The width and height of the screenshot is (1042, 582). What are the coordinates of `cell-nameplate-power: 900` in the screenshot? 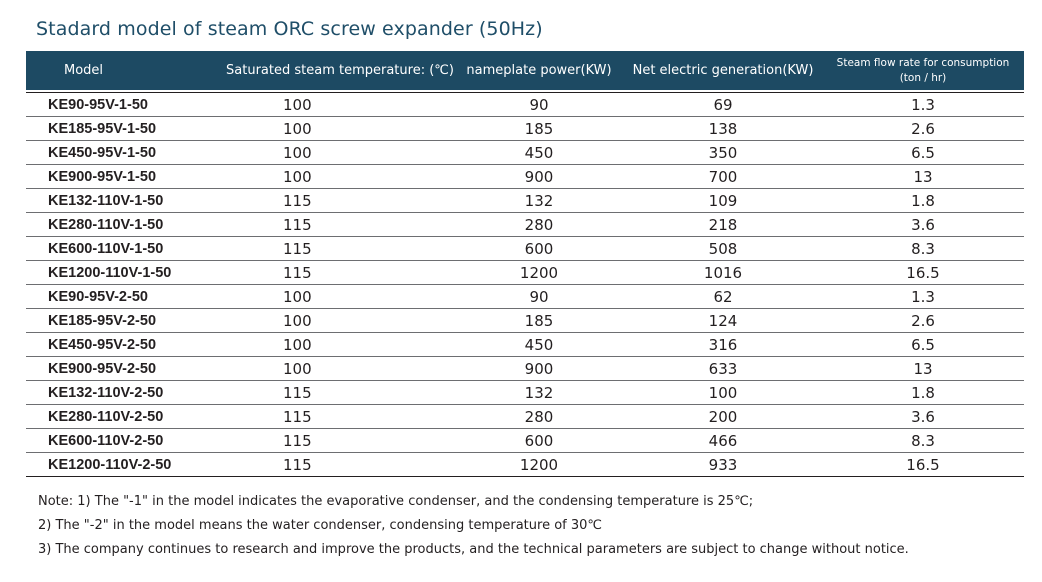 It's located at (539, 176).